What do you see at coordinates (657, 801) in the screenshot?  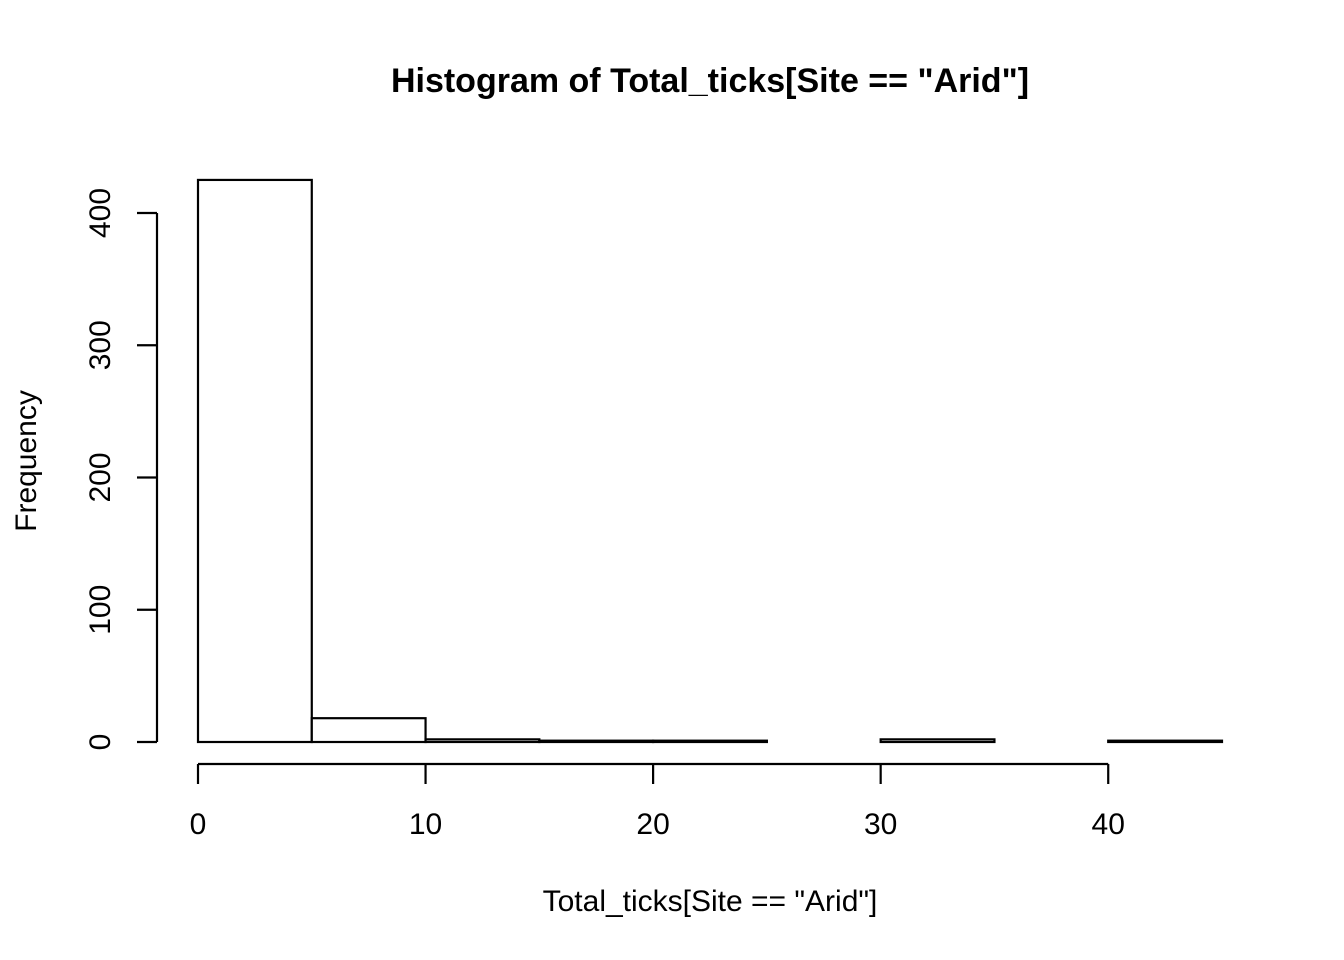 I see `x-axis: 0 10 20 30 40` at bounding box center [657, 801].